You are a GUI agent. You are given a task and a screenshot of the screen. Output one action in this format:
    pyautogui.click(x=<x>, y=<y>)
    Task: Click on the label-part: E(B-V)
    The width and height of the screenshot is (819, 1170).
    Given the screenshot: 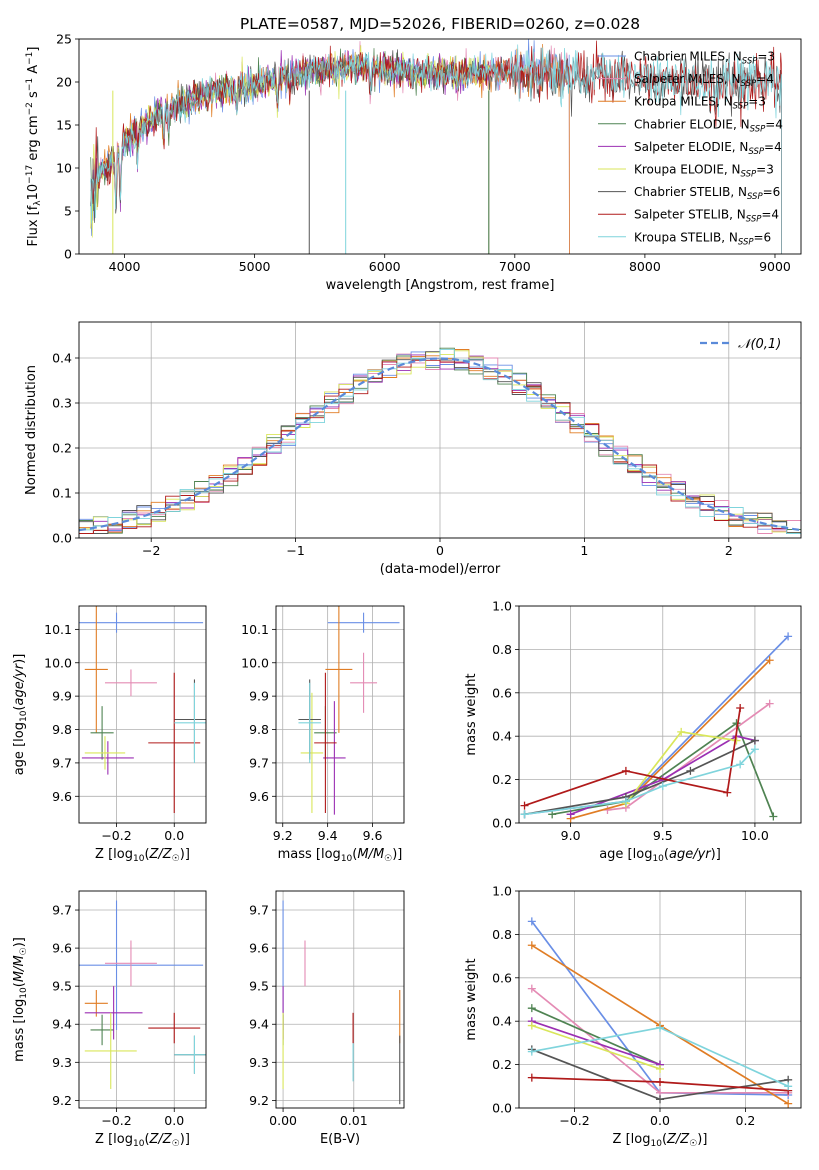 What is the action you would take?
    pyautogui.click(x=340, y=1139)
    